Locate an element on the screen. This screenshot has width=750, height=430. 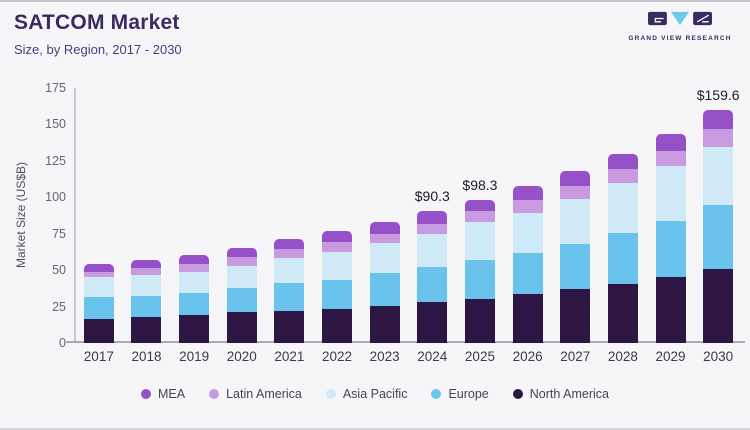
bar-2030-segment-north-america is located at coordinates (718, 306).